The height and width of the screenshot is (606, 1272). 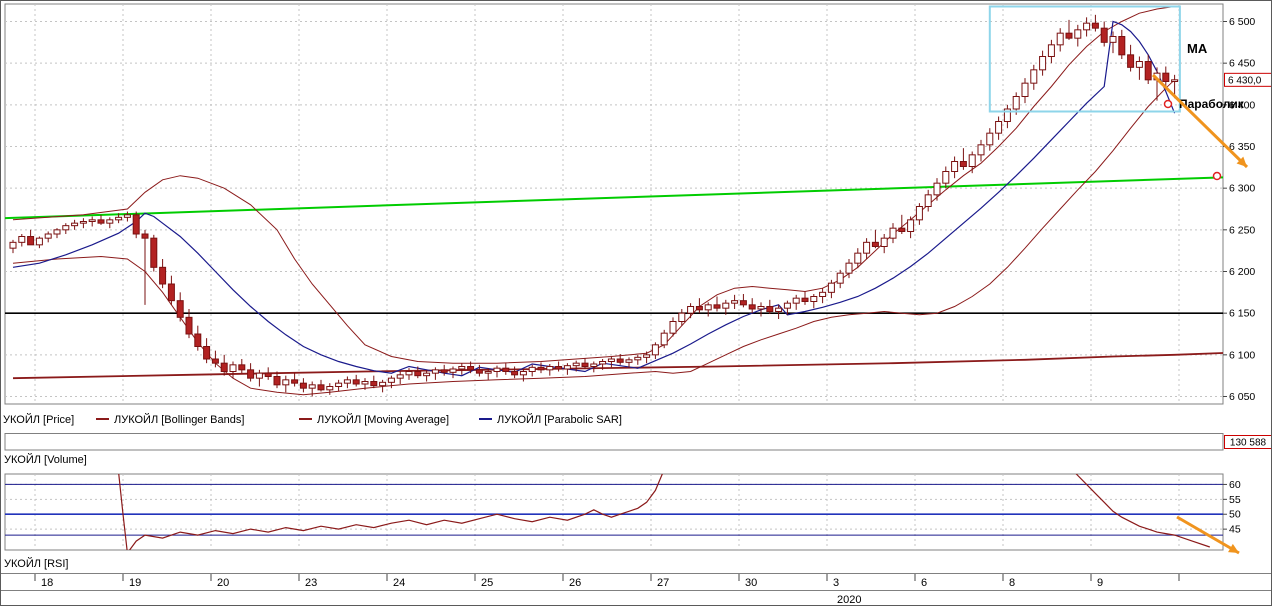 What do you see at coordinates (45, 460) in the screenshot?
I see `volume-pane-label: УКОЙЛ [Volume]` at bounding box center [45, 460].